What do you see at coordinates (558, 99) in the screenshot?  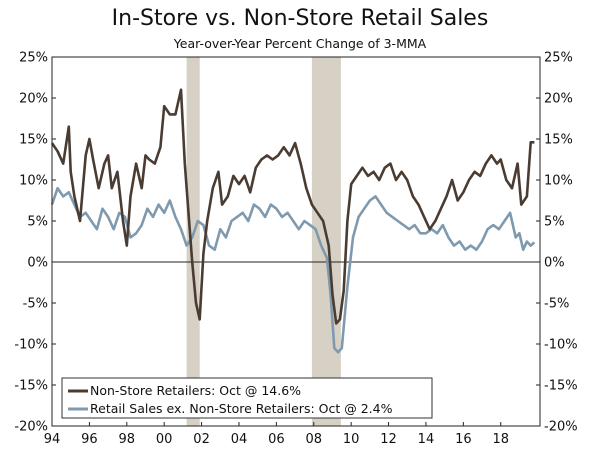 I see `y-tick-label-right: 20%` at bounding box center [558, 99].